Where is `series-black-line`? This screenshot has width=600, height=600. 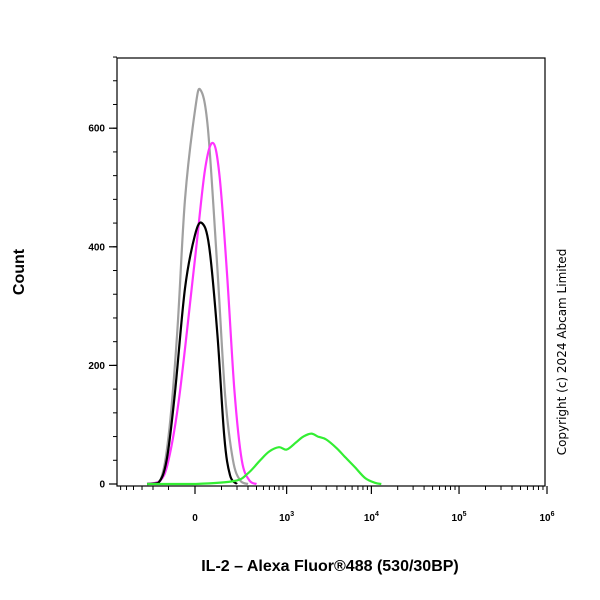
series-black-line is located at coordinates (192, 353).